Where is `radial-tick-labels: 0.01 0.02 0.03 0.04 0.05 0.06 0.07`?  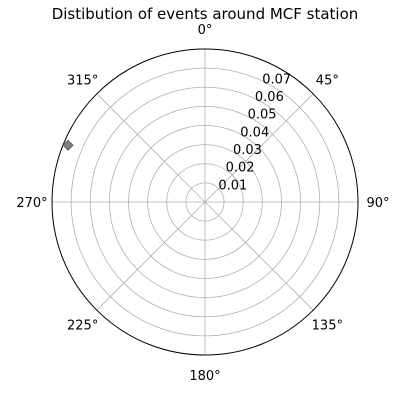 radial-tick-labels: 0.01 0.02 0.03 0.04 0.05 0.06 0.07 is located at coordinates (254, 132).